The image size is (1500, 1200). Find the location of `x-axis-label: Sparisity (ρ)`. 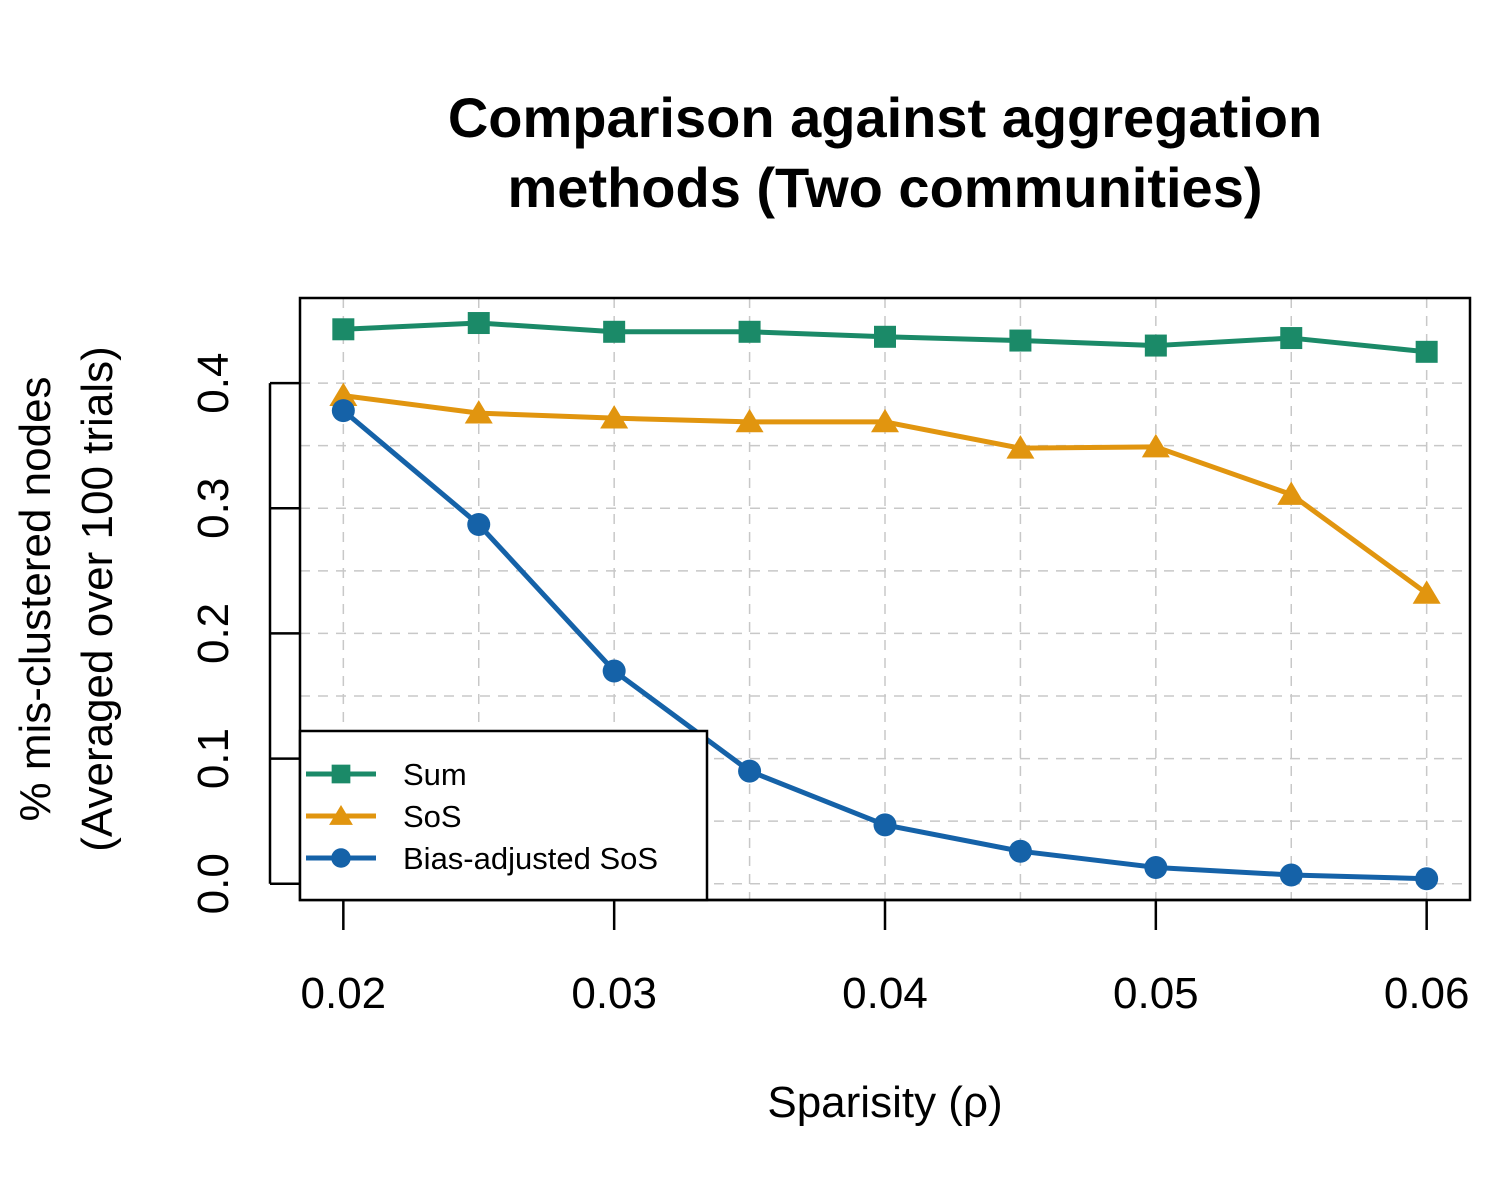

x-axis-label: Sparisity (ρ) is located at coordinates (884, 1102).